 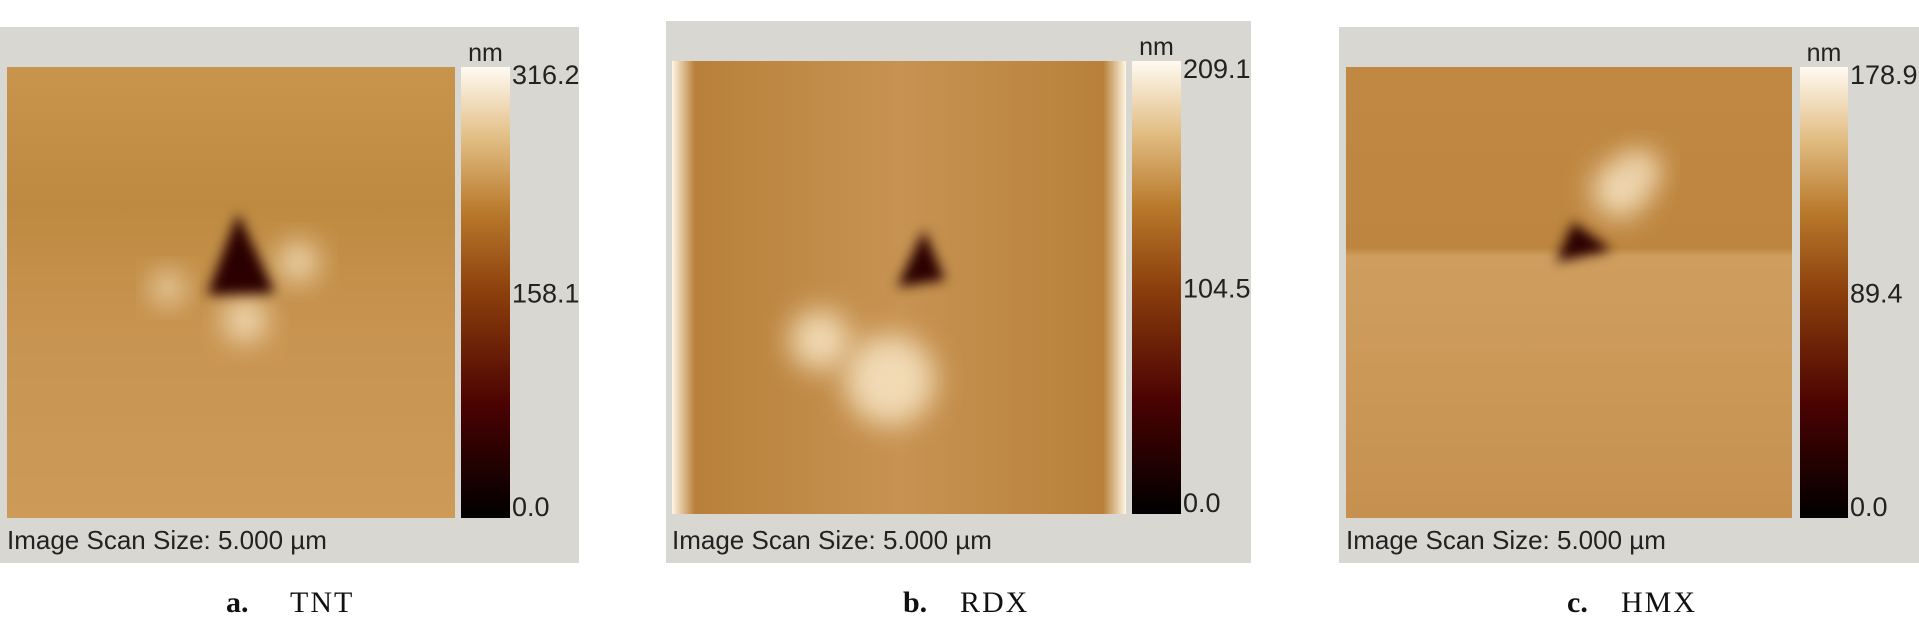 I want to click on panel-letter: a., so click(x=237, y=602).